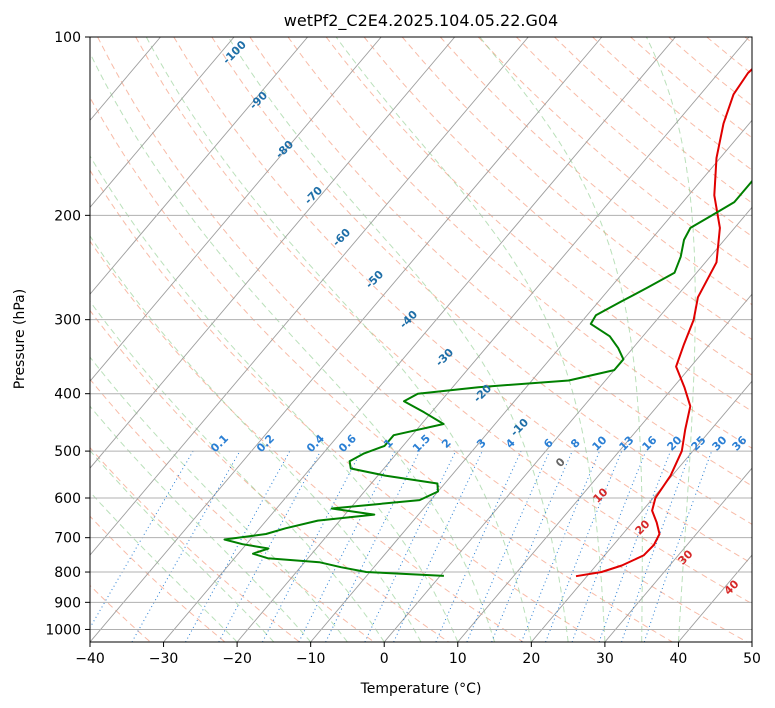  Describe the element at coordinates (686, 557) in the screenshot. I see `moist-adiabat-label: 30` at that location.